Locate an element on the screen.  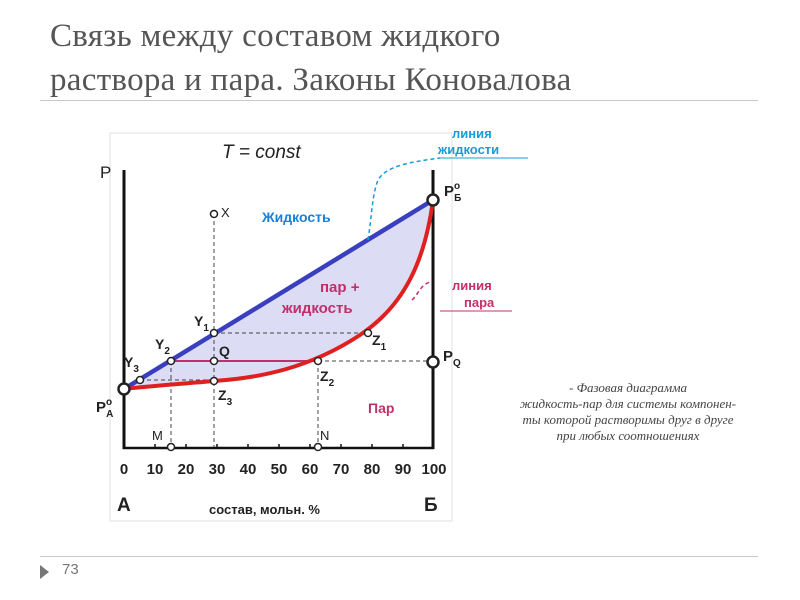
caption-line-4: при любых соотношениях is located at coordinates (628, 435).